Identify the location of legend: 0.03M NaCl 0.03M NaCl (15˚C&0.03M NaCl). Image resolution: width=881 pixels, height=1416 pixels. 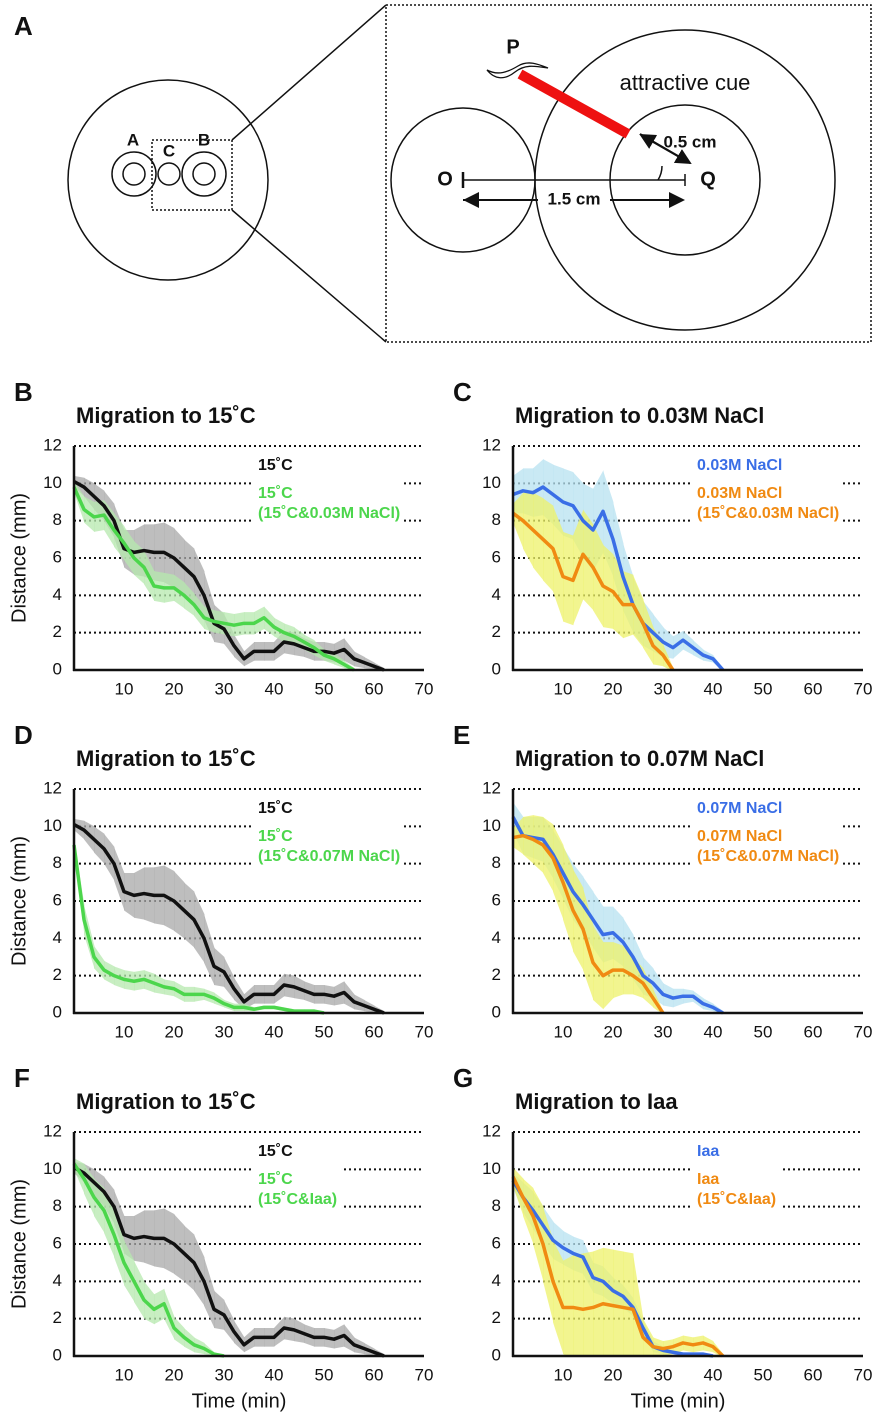
(768, 490).